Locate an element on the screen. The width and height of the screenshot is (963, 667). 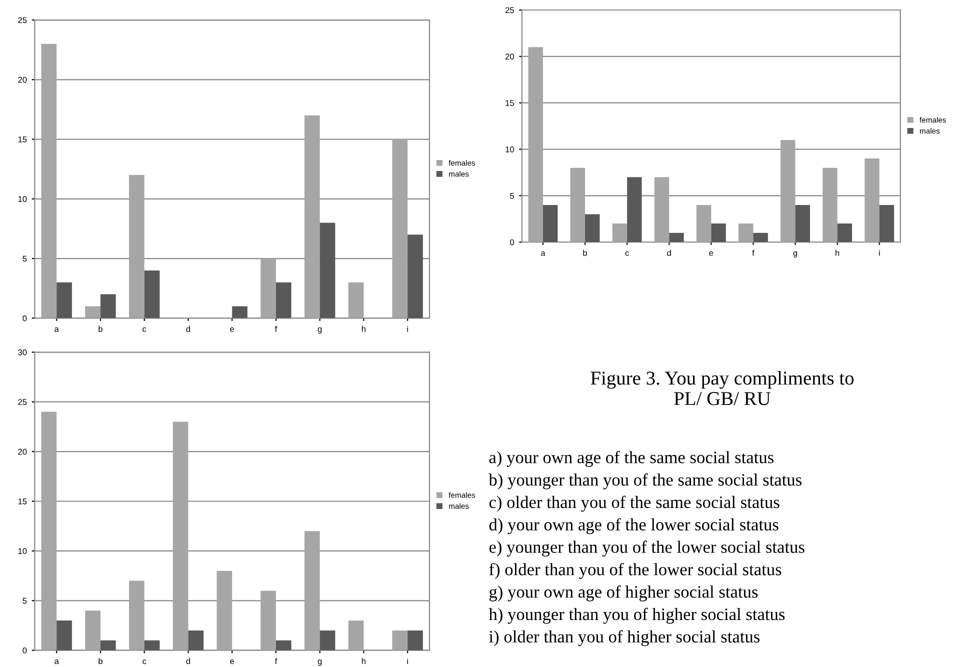
text: a) your own age of the same social status is located at coordinates (631, 458).